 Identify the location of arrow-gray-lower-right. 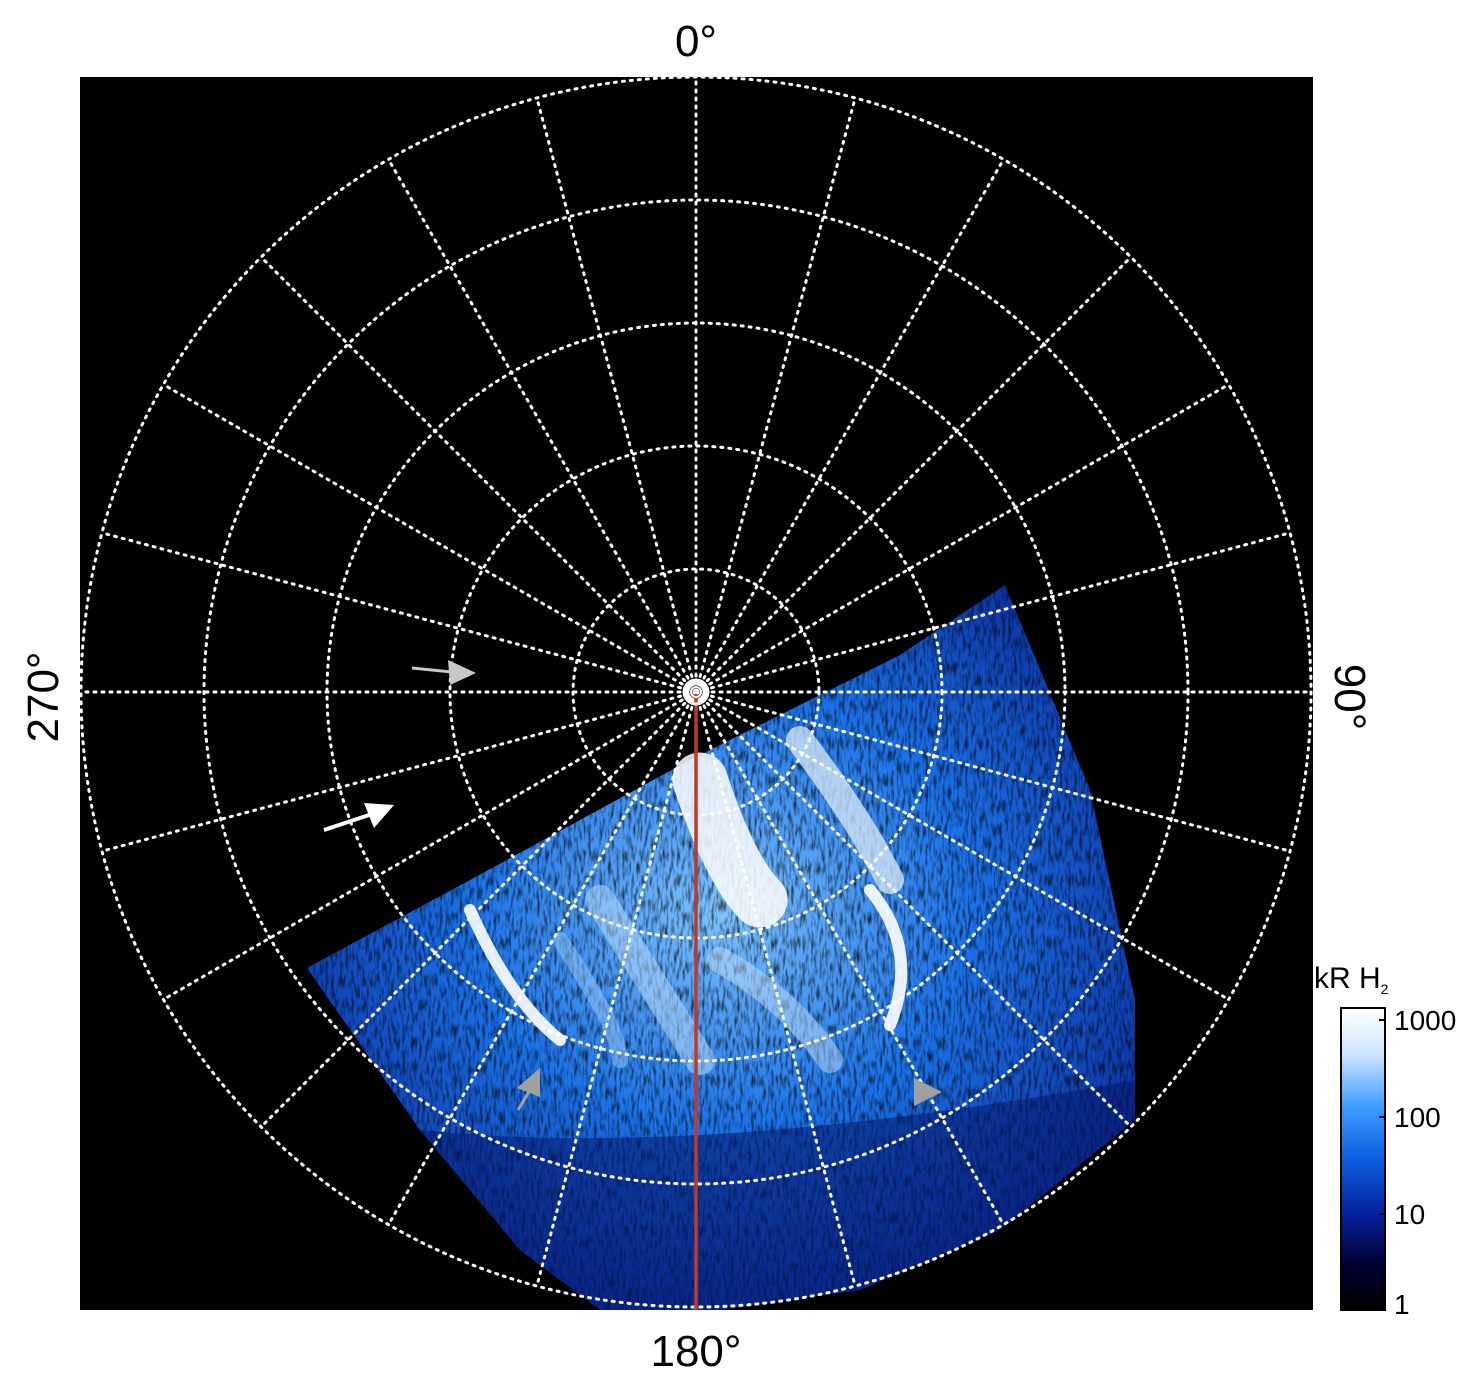
(928, 1092).